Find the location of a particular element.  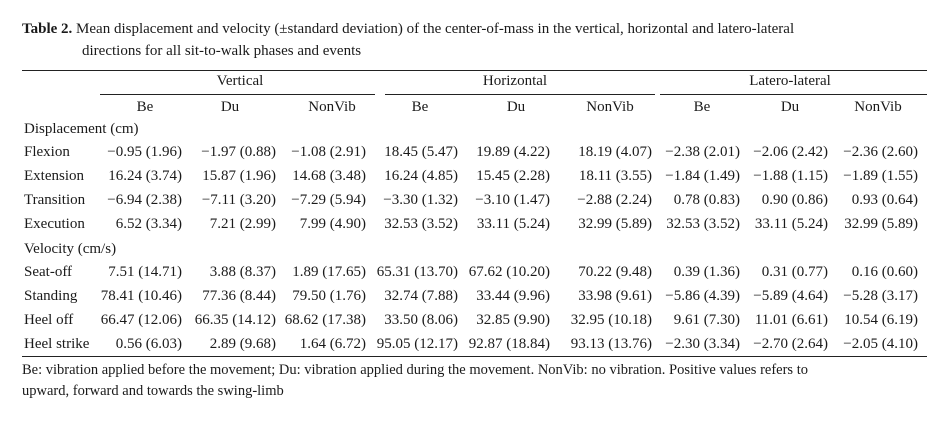

table-cell: 16.24 (4.85) is located at coordinates (421, 176).